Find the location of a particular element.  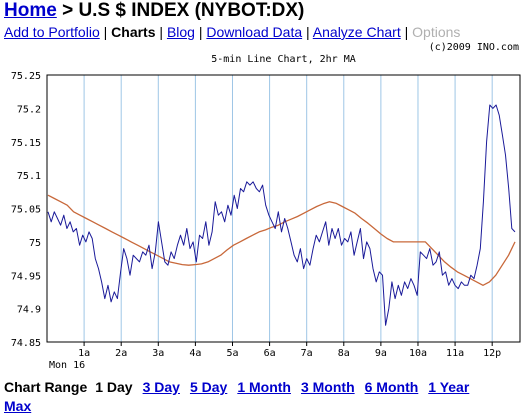

x-tick-label: 4a is located at coordinates (195, 353).